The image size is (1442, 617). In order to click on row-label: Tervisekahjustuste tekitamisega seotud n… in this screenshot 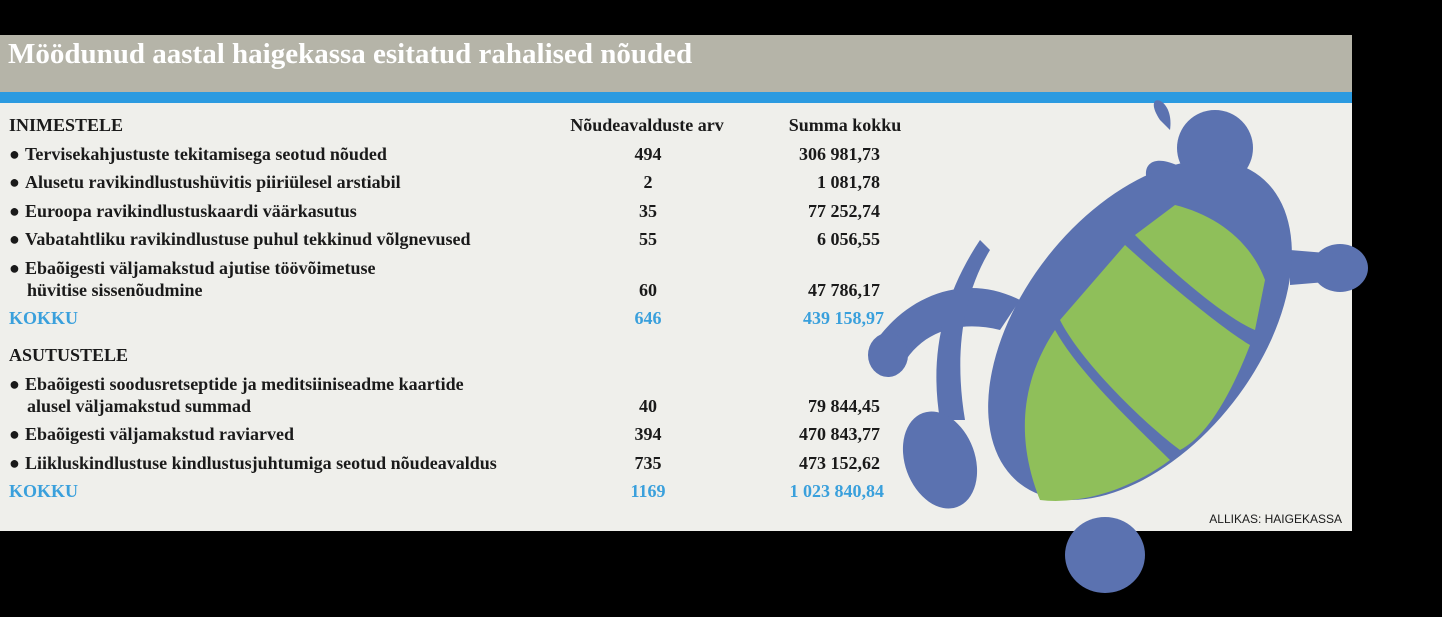, I will do `click(206, 153)`.